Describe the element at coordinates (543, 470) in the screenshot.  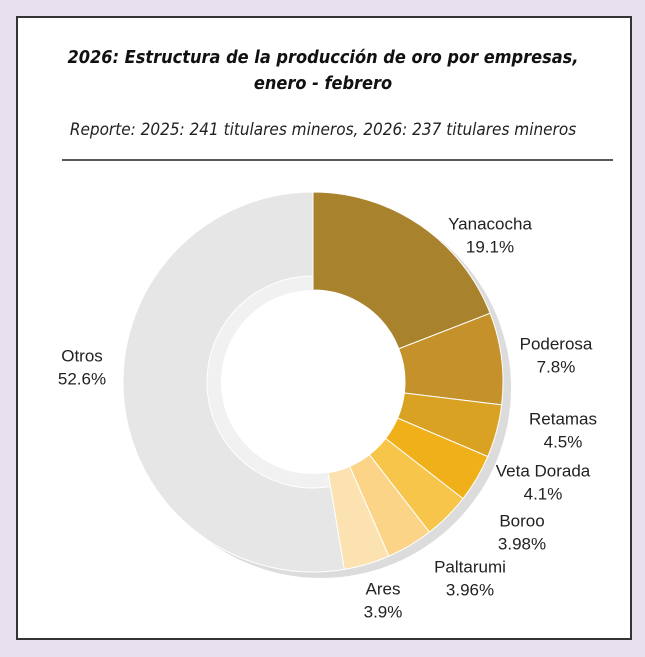
I see `slice-label: Veta Dorada` at that location.